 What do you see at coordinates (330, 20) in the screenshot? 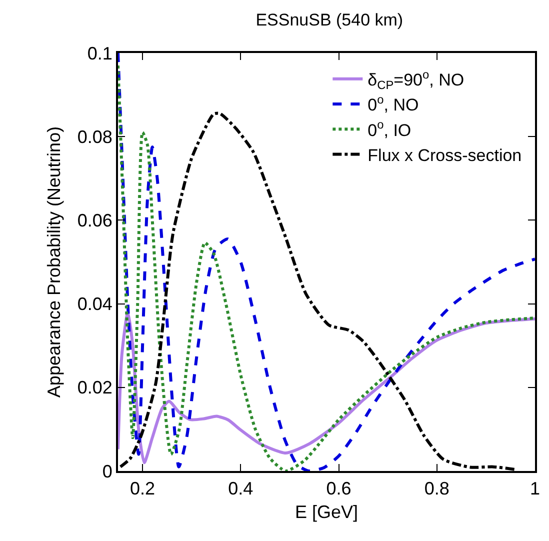
I see `chart-title: ESSnuSB (540 km)` at bounding box center [330, 20].